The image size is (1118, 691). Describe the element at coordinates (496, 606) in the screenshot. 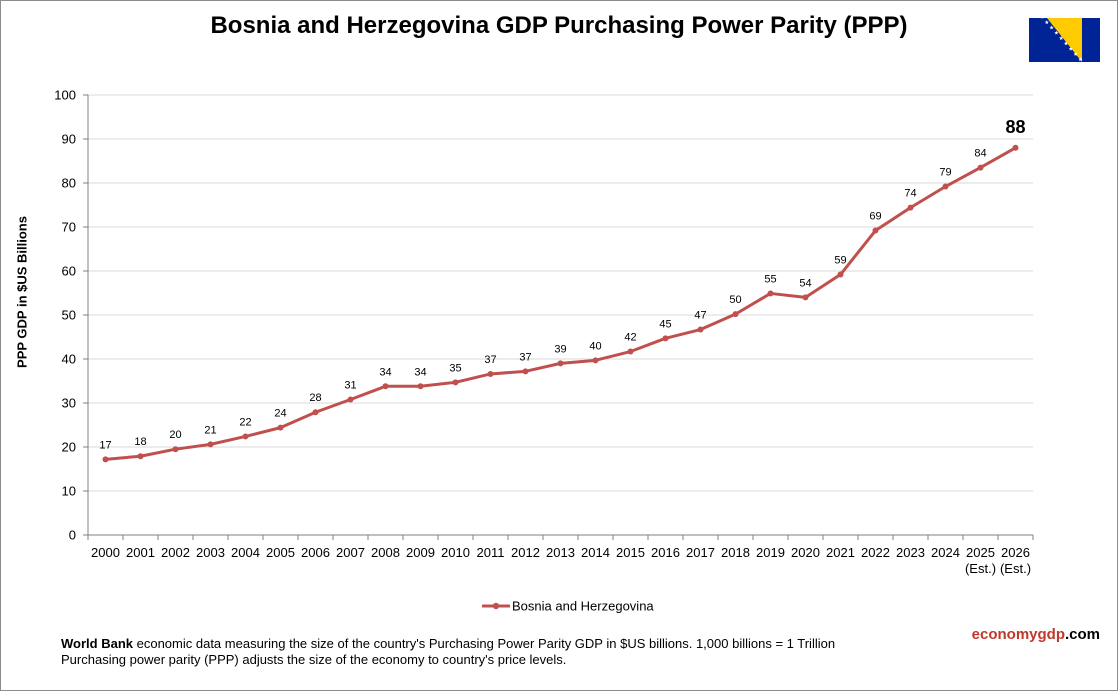

I see `legend-marker` at that location.